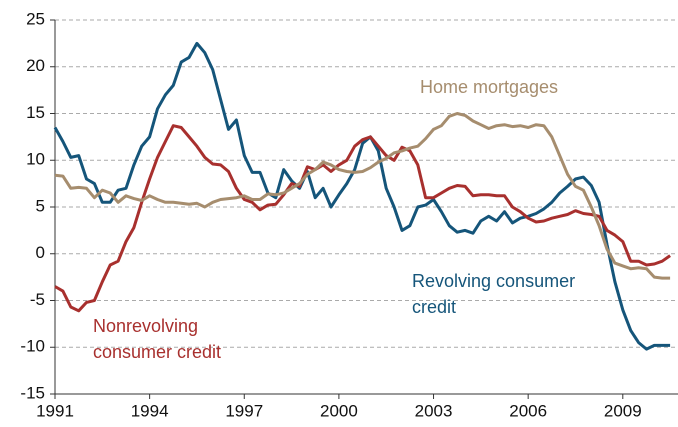 The width and height of the screenshot is (678, 427). Describe the element at coordinates (493, 281) in the screenshot. I see `annotation: Revolving consumer` at that location.